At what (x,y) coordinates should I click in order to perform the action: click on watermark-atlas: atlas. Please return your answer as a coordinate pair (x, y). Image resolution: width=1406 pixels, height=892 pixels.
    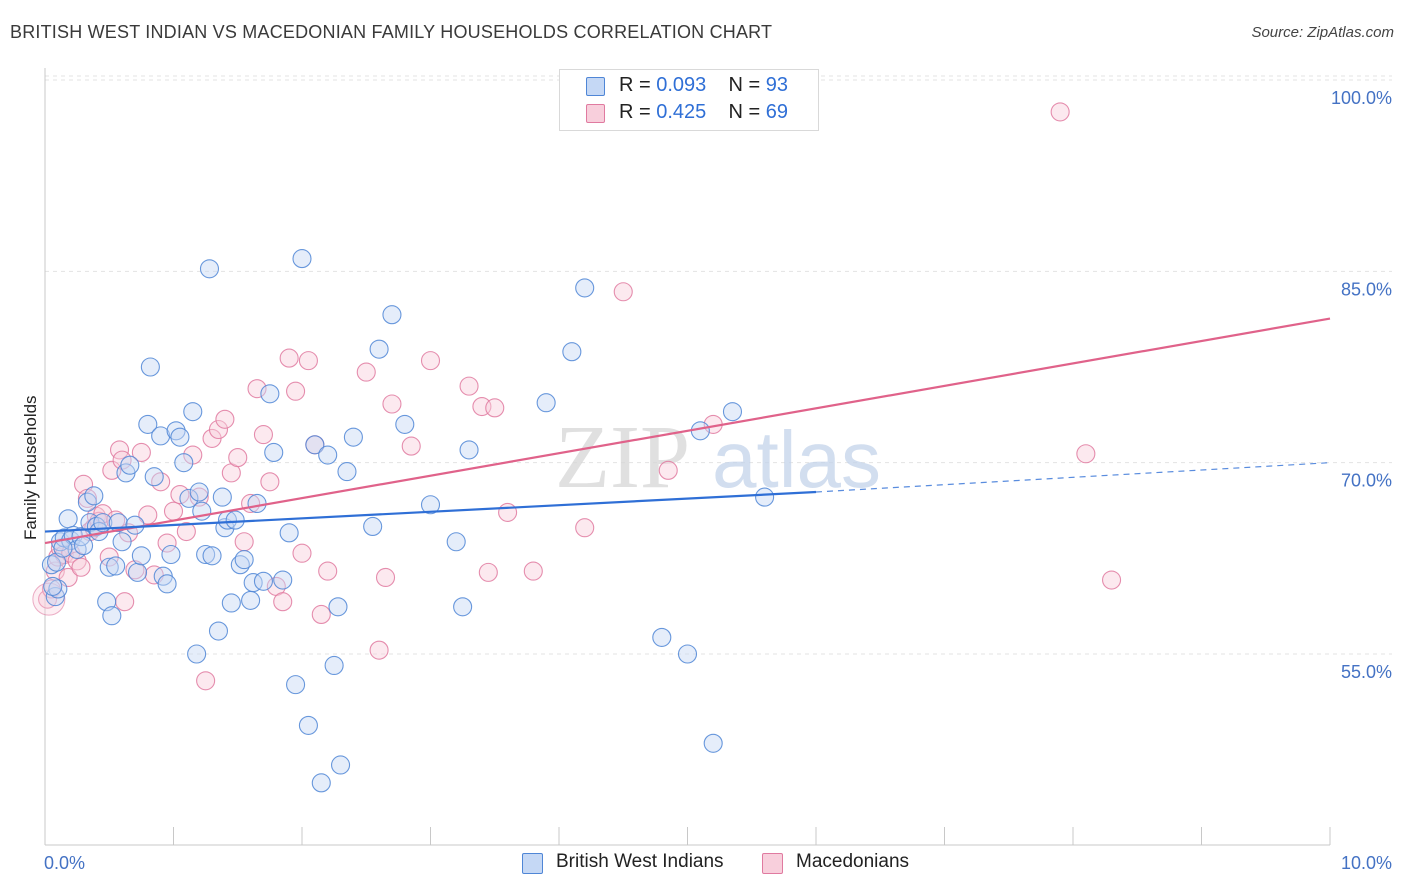
    Looking at the image, I should click on (796, 459).